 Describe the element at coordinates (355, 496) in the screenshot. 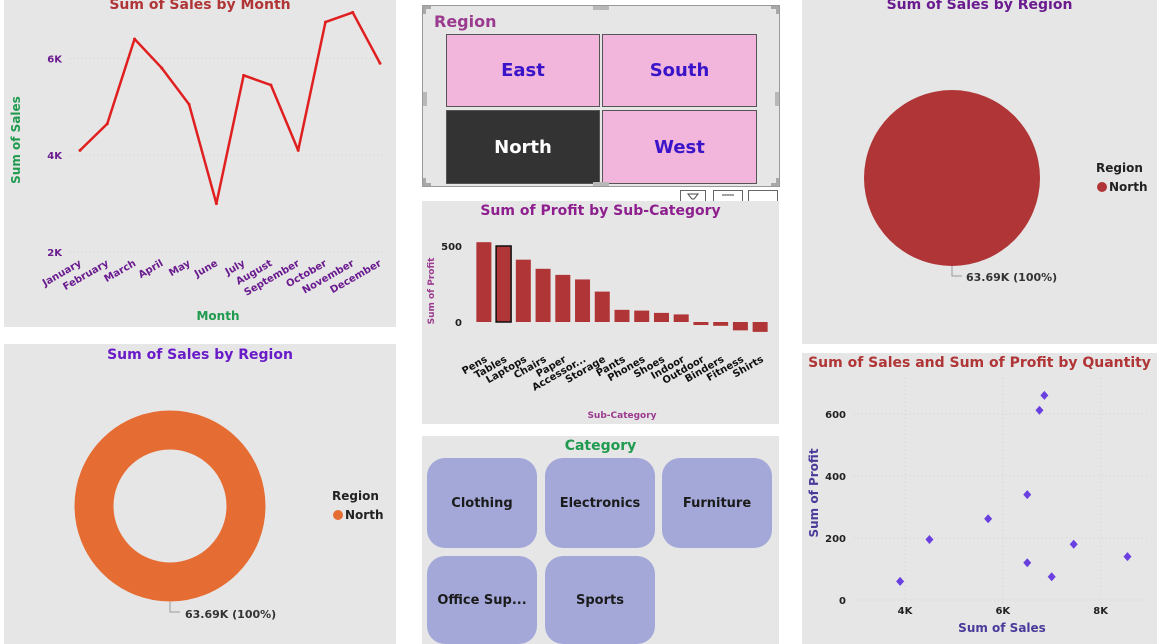

I see `donut-legend-title: Region` at that location.